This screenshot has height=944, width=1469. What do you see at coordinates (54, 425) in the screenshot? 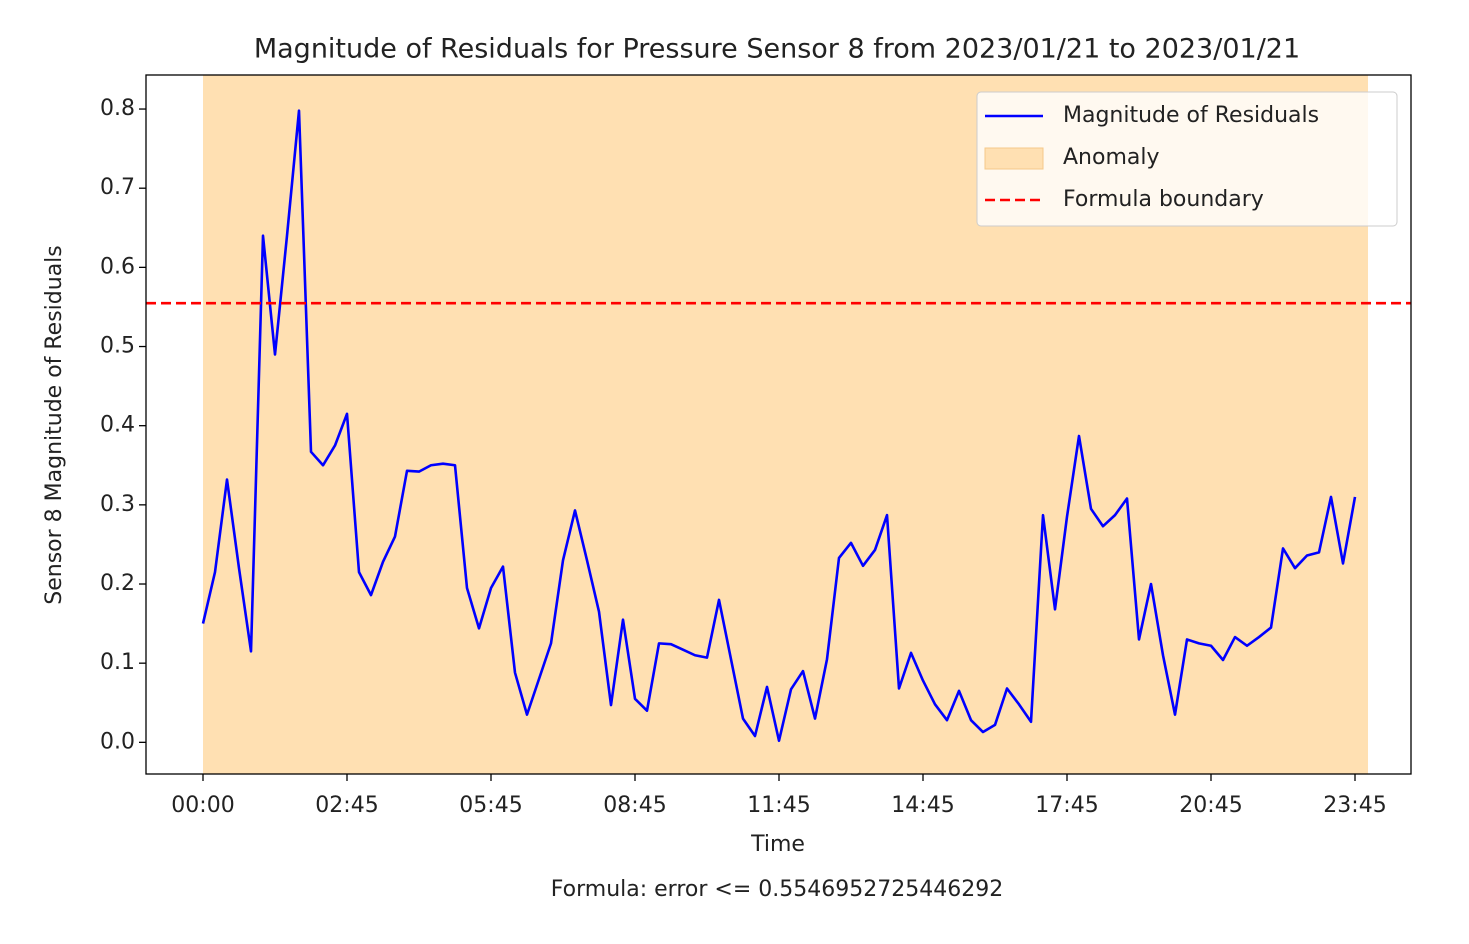
I see `y-axis-label: Sensor 8 Magnitude of Residuals` at bounding box center [54, 425].